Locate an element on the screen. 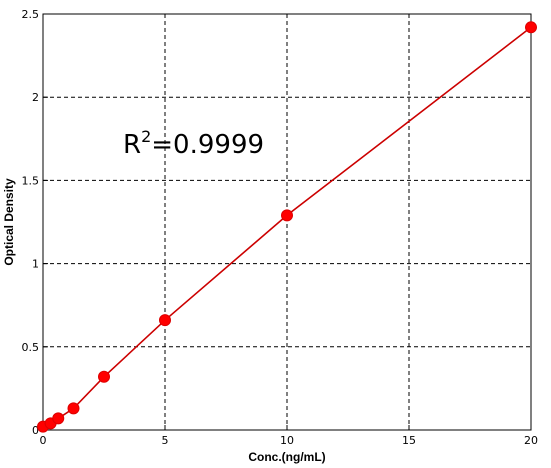  r-squared-value: =0.9999 is located at coordinates (207, 145).